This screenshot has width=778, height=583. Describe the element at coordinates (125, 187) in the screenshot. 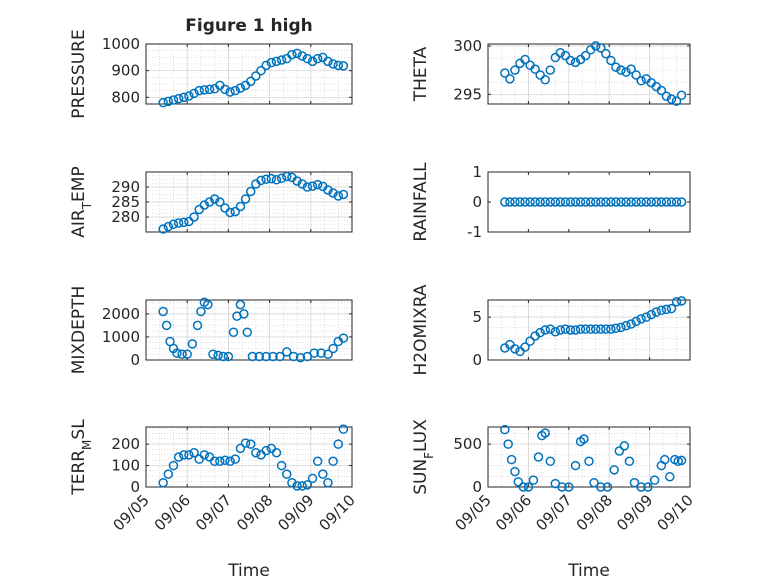

I see `y-tick-label: 290` at that location.